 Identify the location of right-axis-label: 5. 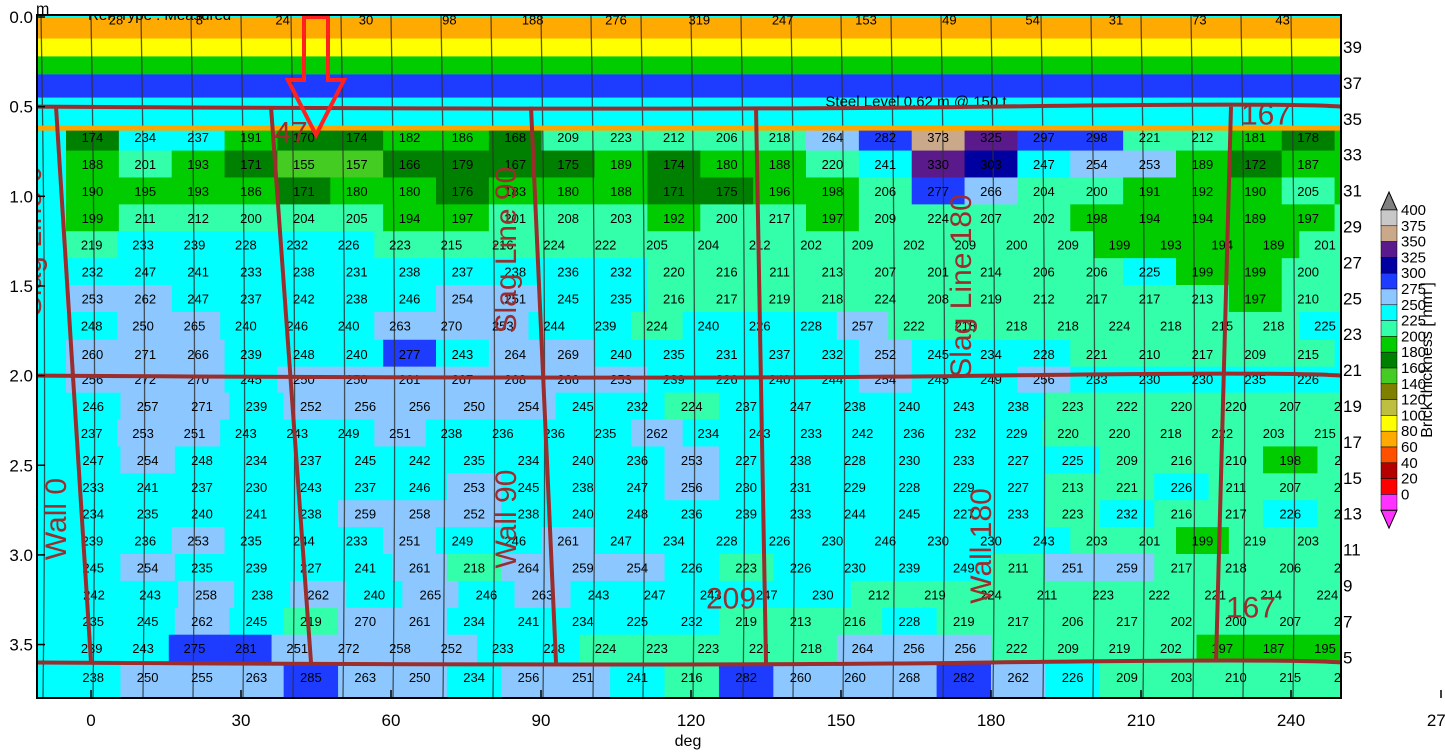
(1347, 657).